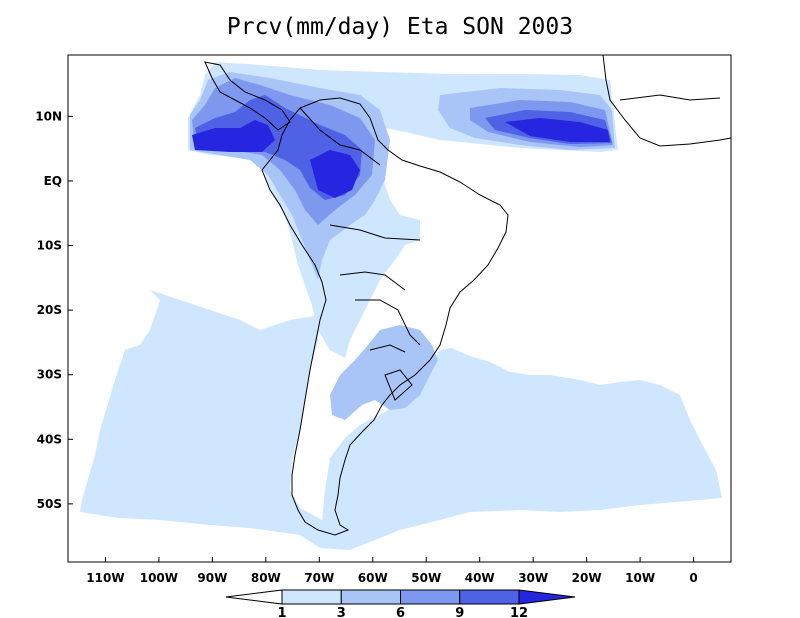  I want to click on lon-tick-label: 60W, so click(373, 578).